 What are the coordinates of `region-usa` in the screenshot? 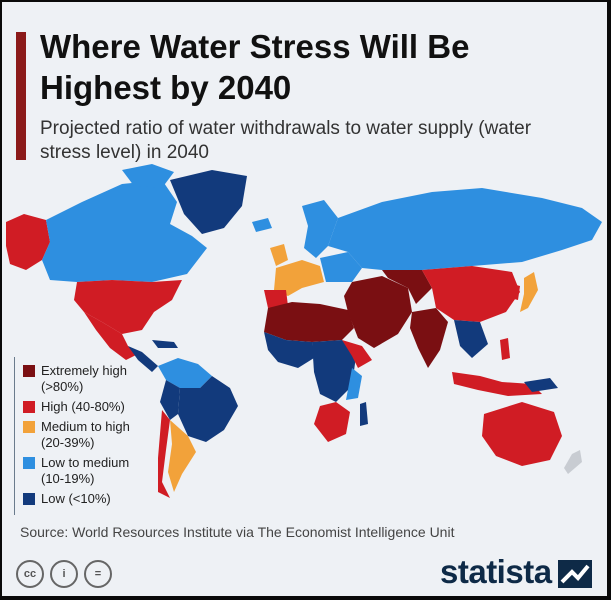 It's located at (128, 307).